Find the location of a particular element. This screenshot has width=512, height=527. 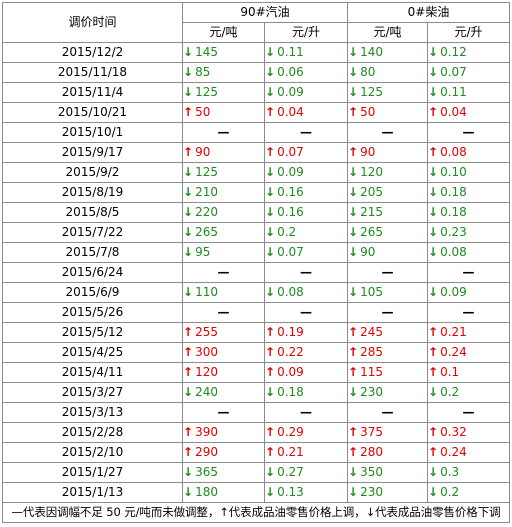

price-change-value: 240 is located at coordinates (206, 392).